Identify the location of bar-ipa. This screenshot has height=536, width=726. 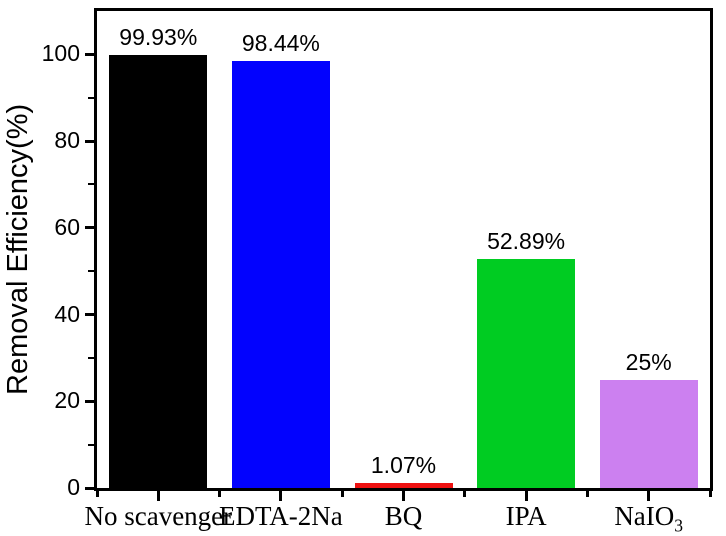
(526, 373).